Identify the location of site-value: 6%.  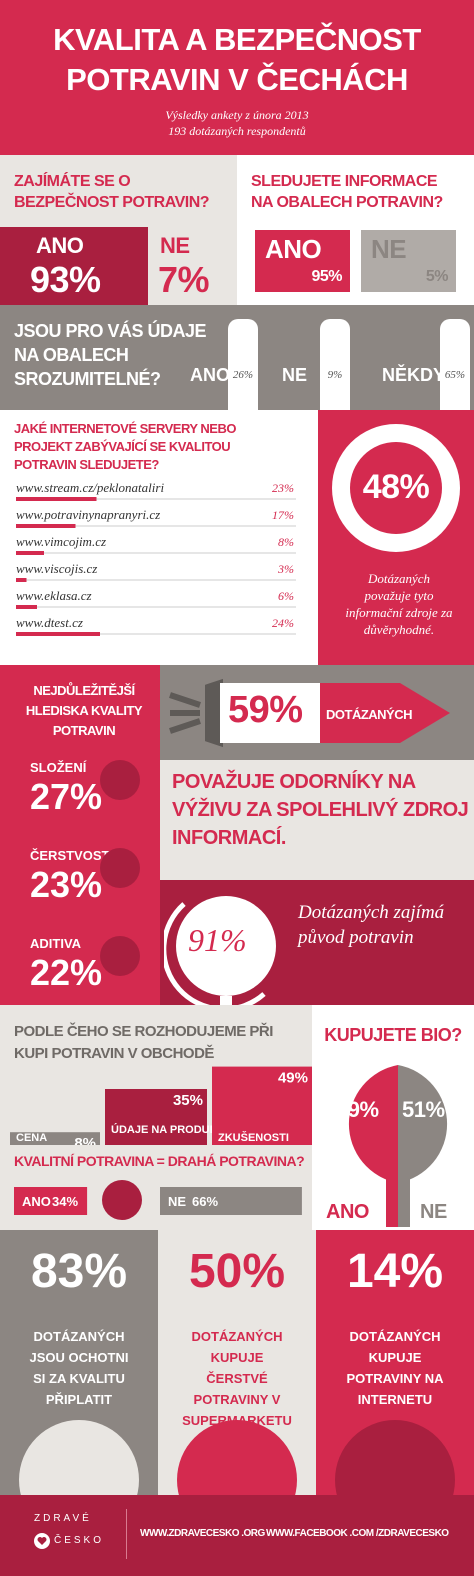
(286, 596).